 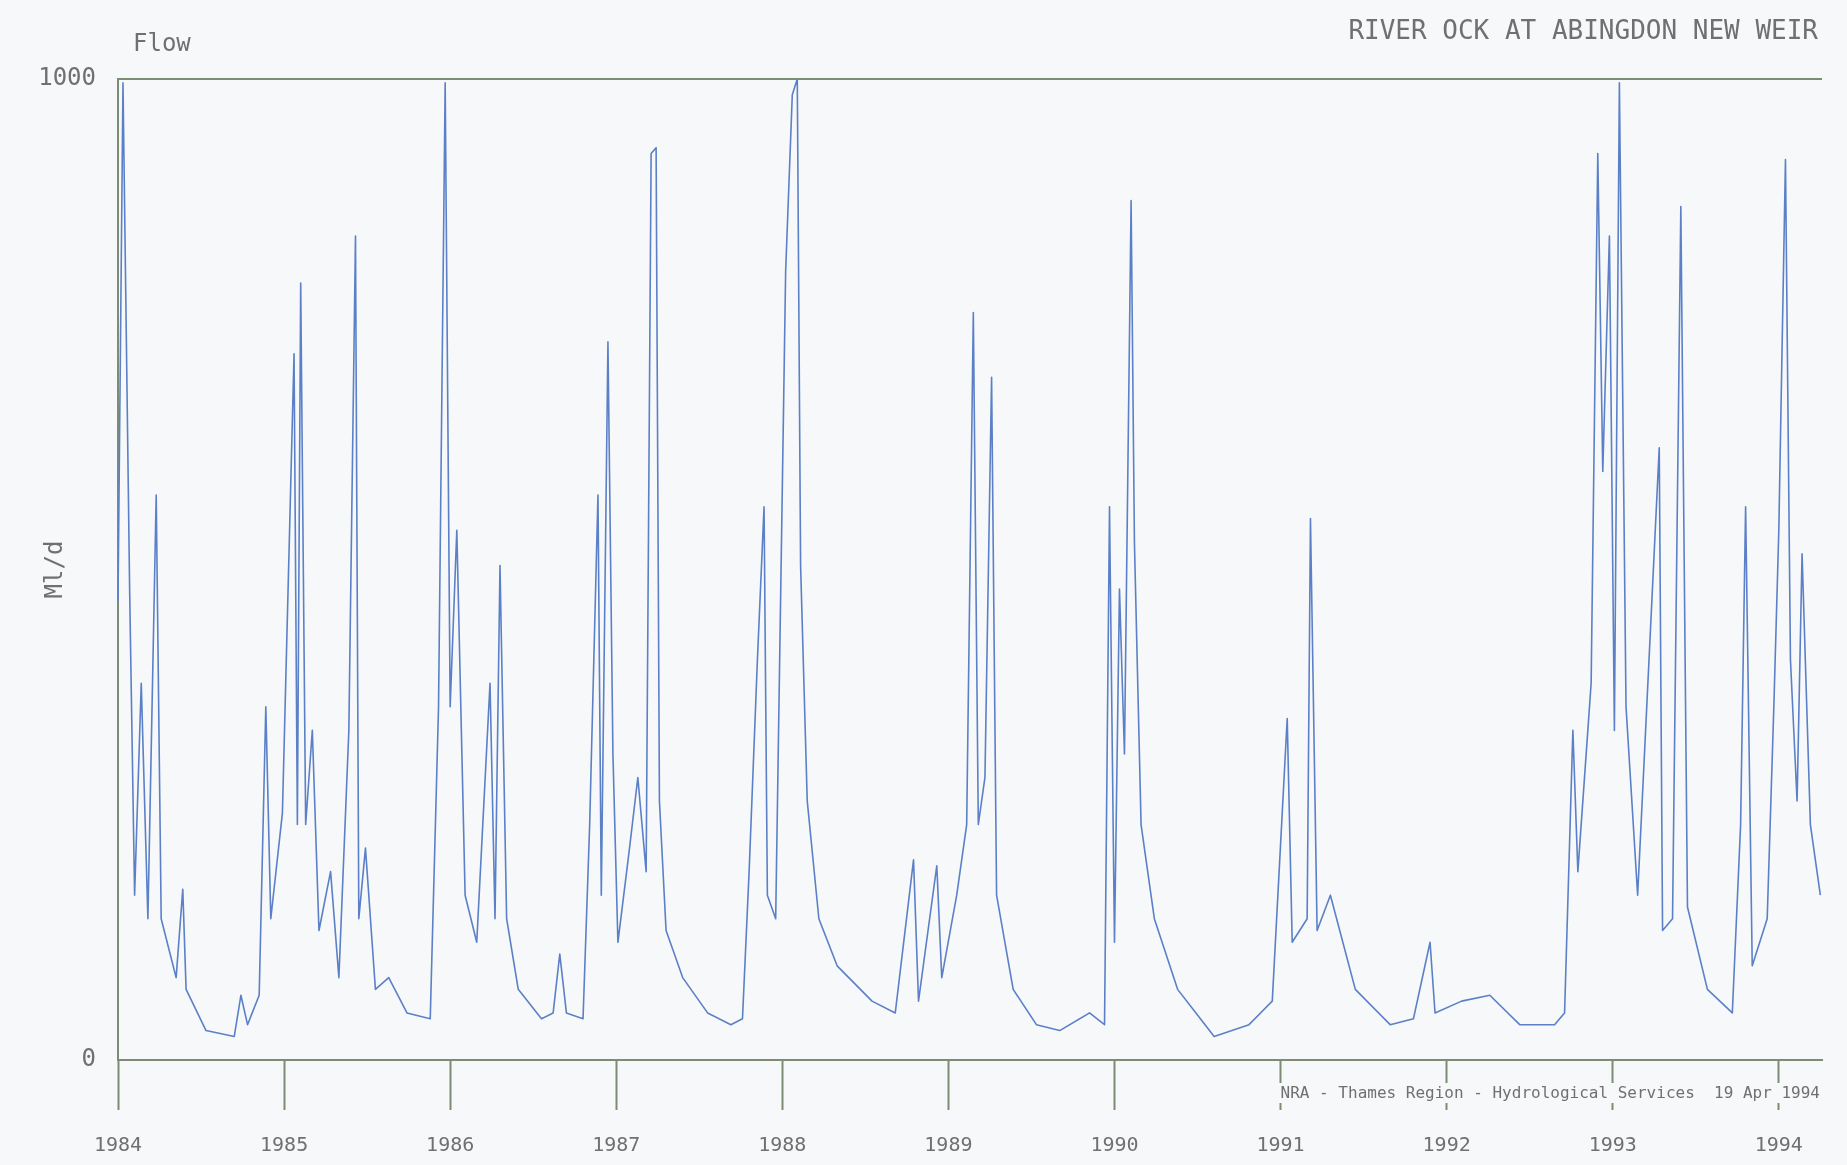 What do you see at coordinates (1280, 1144) in the screenshot?
I see `x-tick-label: 1991` at bounding box center [1280, 1144].